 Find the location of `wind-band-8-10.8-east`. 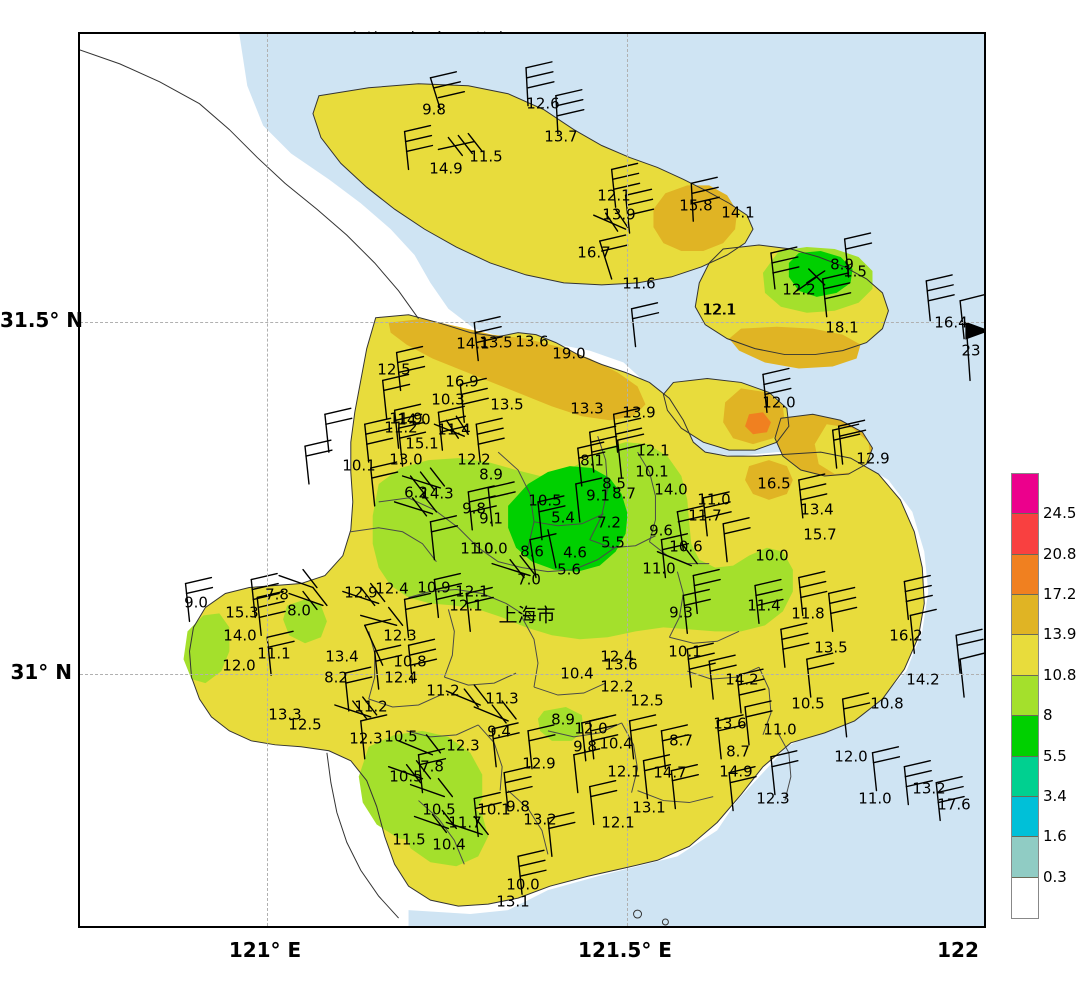

wind-band-8-10.8-east is located at coordinates (678, 602).